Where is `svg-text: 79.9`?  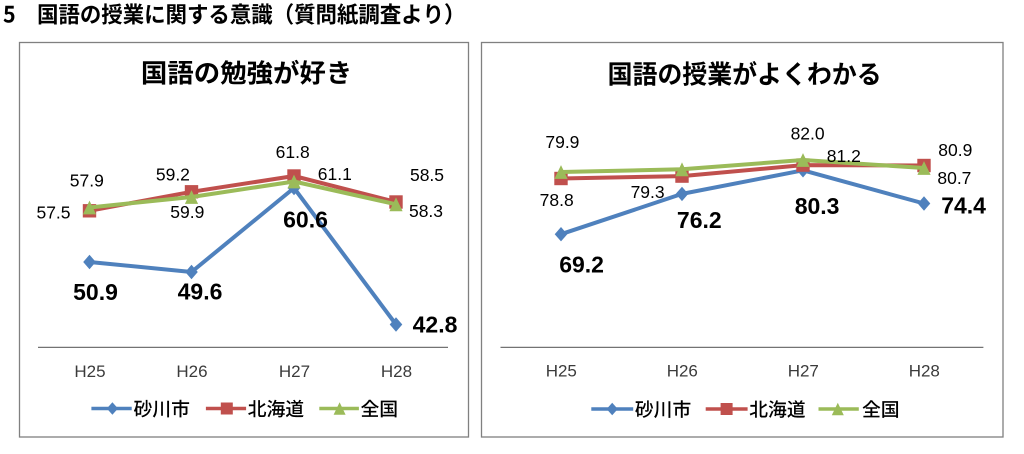 svg-text: 79.9 is located at coordinates (562, 142).